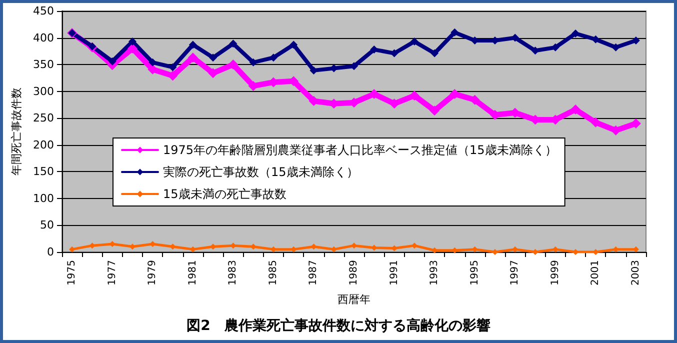  Describe the element at coordinates (260, 172) in the screenshot. I see `legend-label: 実際の死亡事故数（15歳未満除く）` at that location.